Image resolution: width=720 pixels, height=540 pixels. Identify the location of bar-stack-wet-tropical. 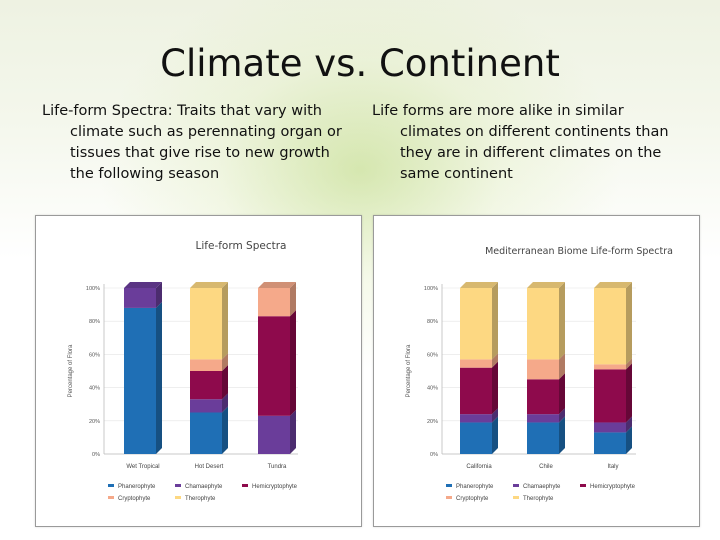
(143, 368).